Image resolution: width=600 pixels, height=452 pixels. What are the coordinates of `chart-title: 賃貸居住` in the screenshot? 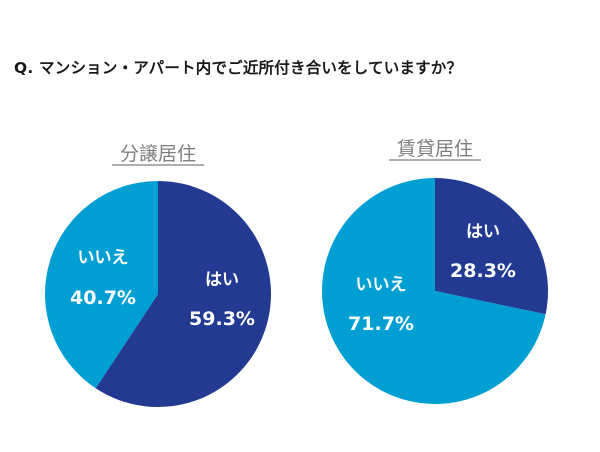 It's located at (435, 149).